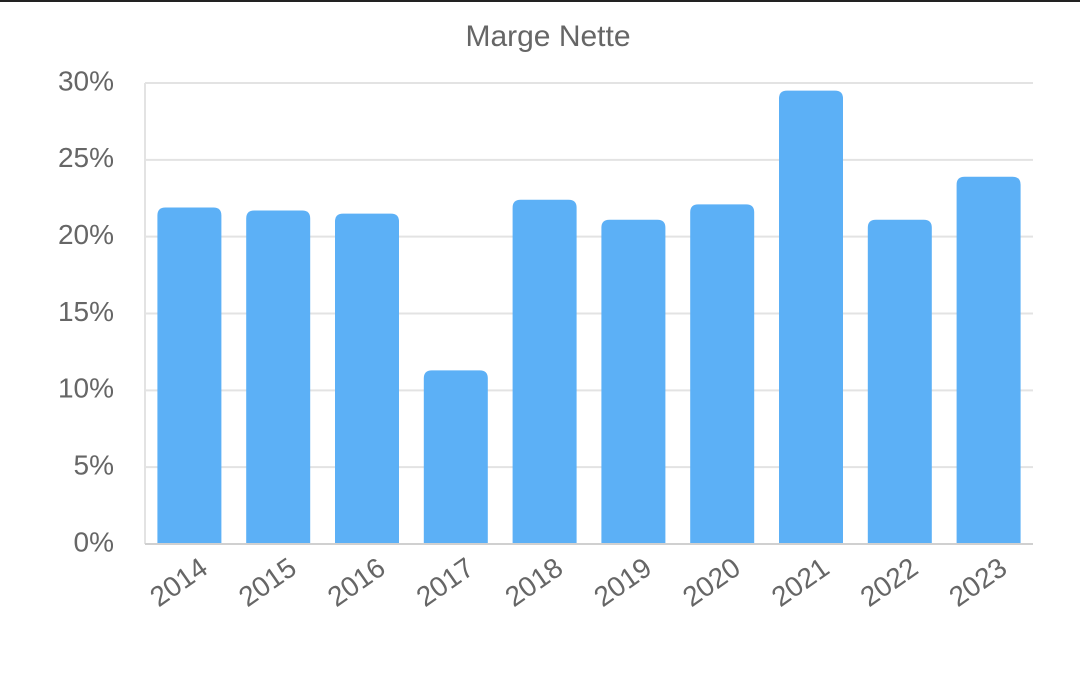 The image size is (1080, 686). I want to click on x-tick-label: 2015, so click(267, 582).